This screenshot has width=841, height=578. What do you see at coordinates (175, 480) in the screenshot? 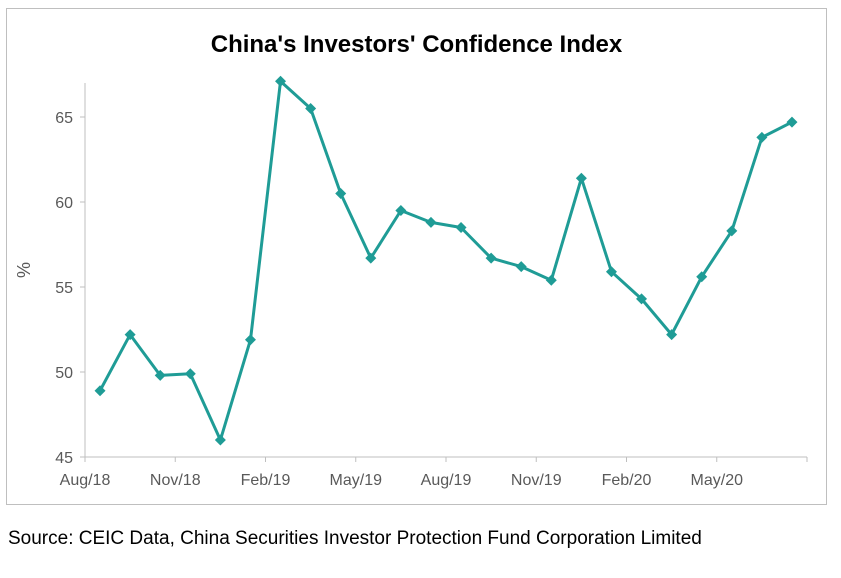
I see `x-tick-label: Nov/18` at bounding box center [175, 480].